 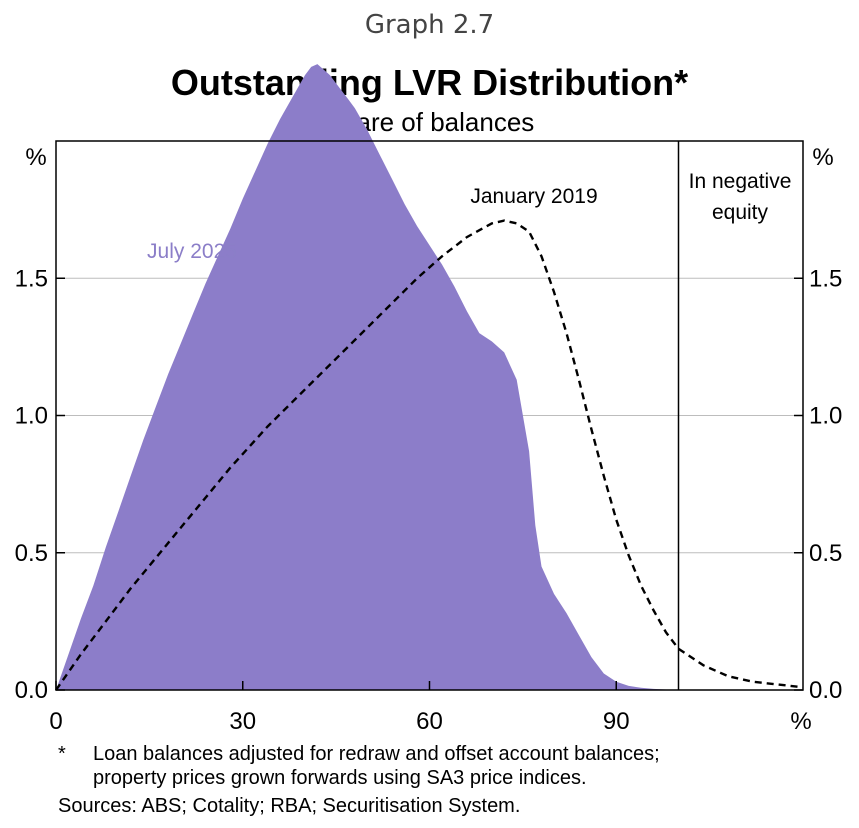 What do you see at coordinates (55, 721) in the screenshot?
I see `x-tick-label: 0` at bounding box center [55, 721].